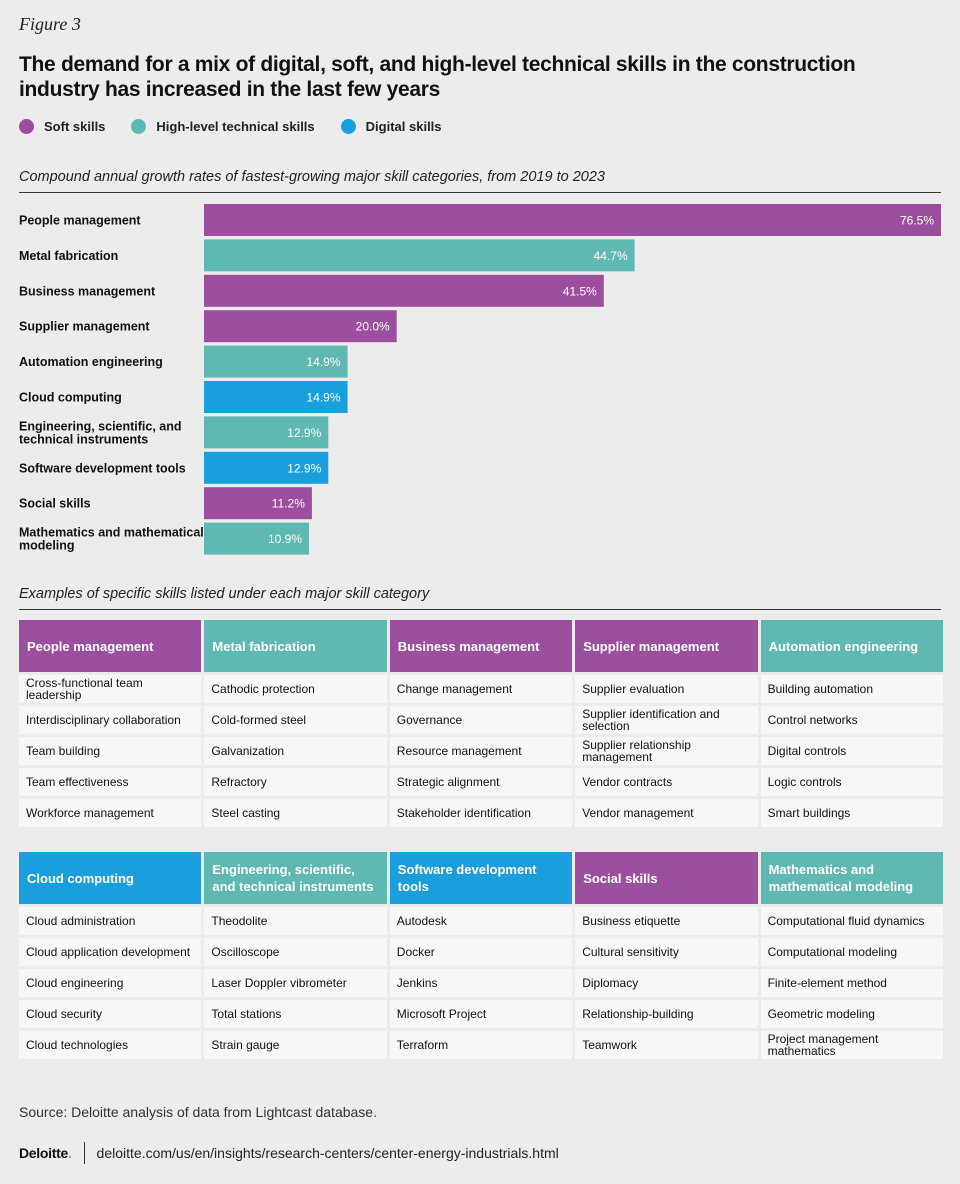 The image size is (960, 1184). Describe the element at coordinates (481, 720) in the screenshot. I see `table-cell: Governance` at that location.